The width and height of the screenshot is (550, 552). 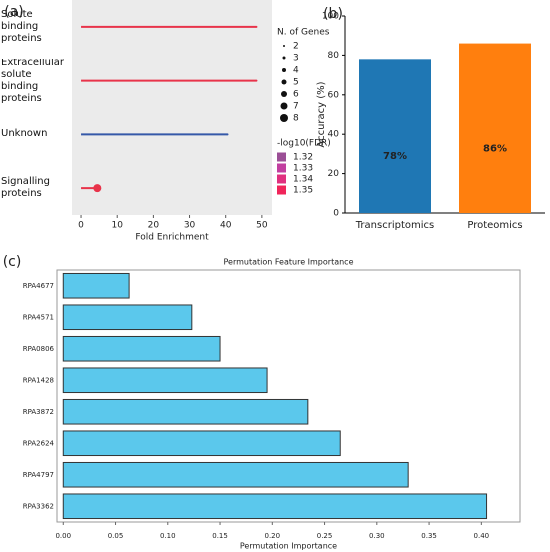 I want to click on panel-label: (b), so click(x=333, y=14).